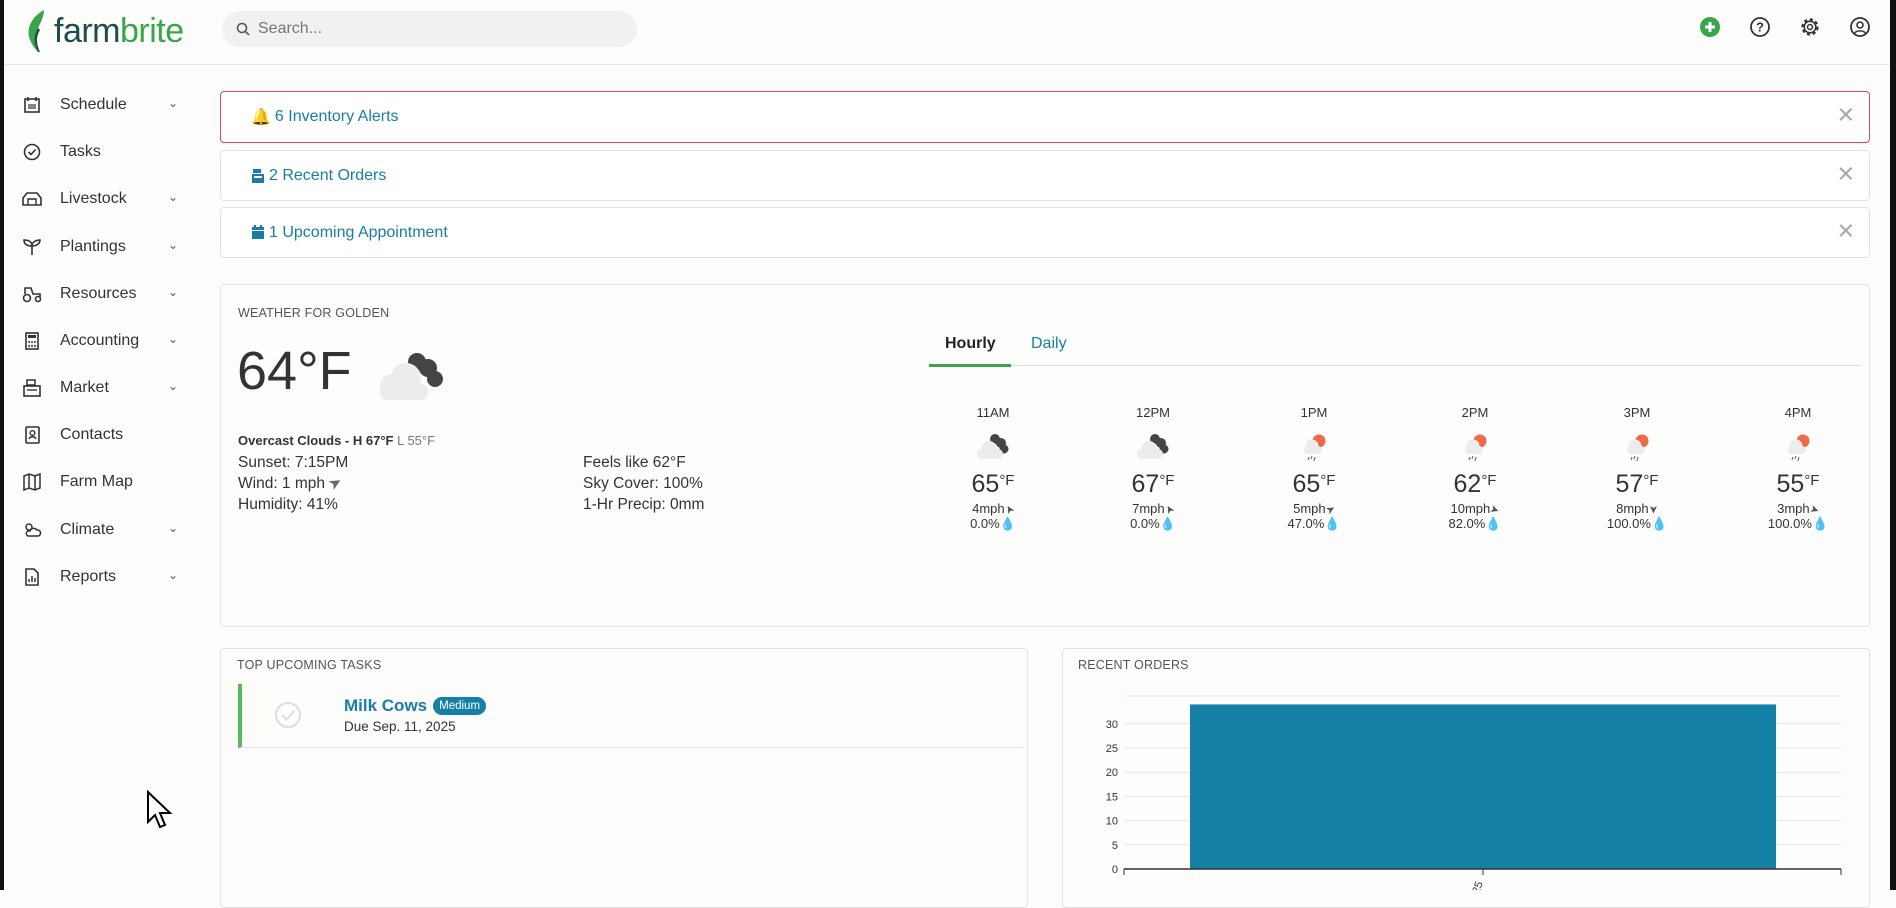 The height and width of the screenshot is (908, 1896). Describe the element at coordinates (1477, 885) in the screenshot. I see `x-tick-label: 25` at that location.